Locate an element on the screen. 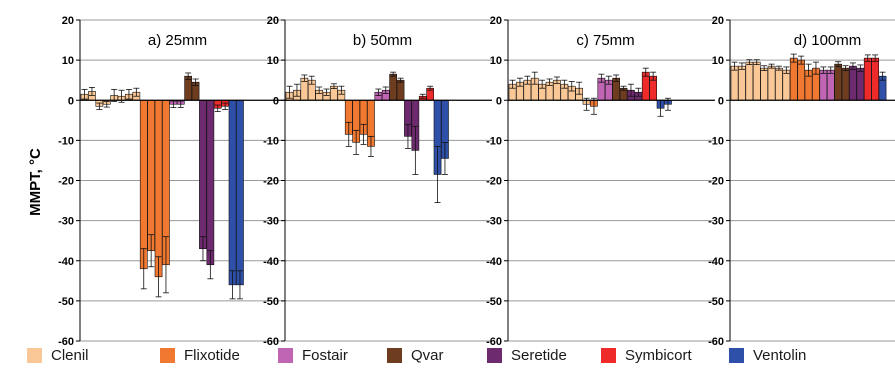 Image resolution: width=895 pixels, height=378 pixels. legend-label: Flixotide is located at coordinates (212, 355).